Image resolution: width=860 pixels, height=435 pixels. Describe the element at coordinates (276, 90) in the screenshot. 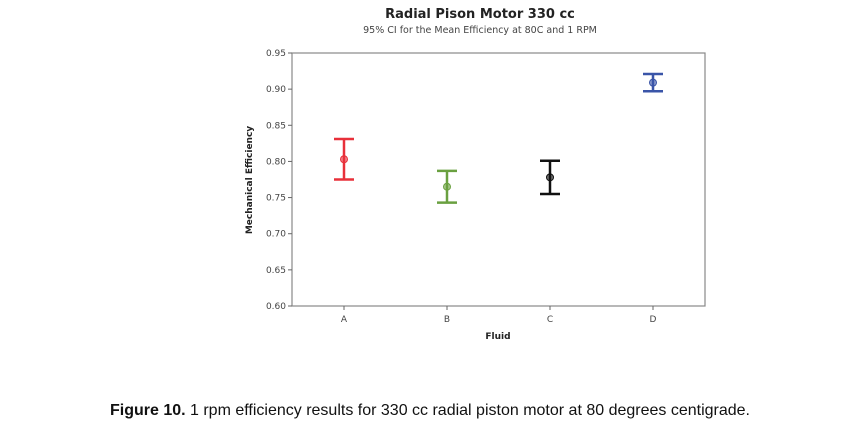

I see `y-tick-label: 0.90` at that location.